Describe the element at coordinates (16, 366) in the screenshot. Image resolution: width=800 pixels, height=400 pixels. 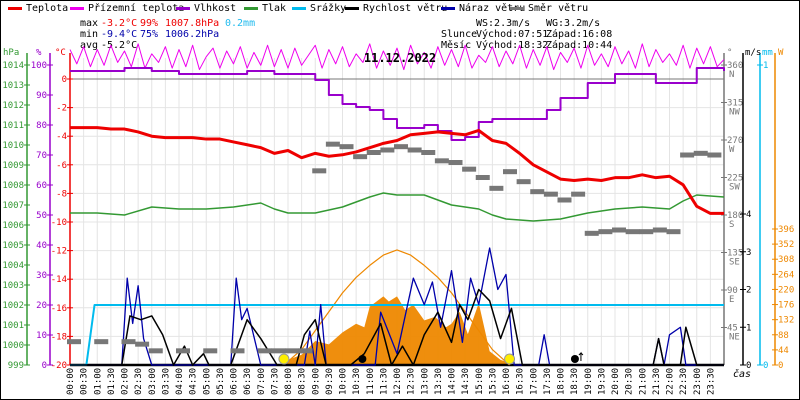
I see `hpa-axis-tick-label: 999` at that location.